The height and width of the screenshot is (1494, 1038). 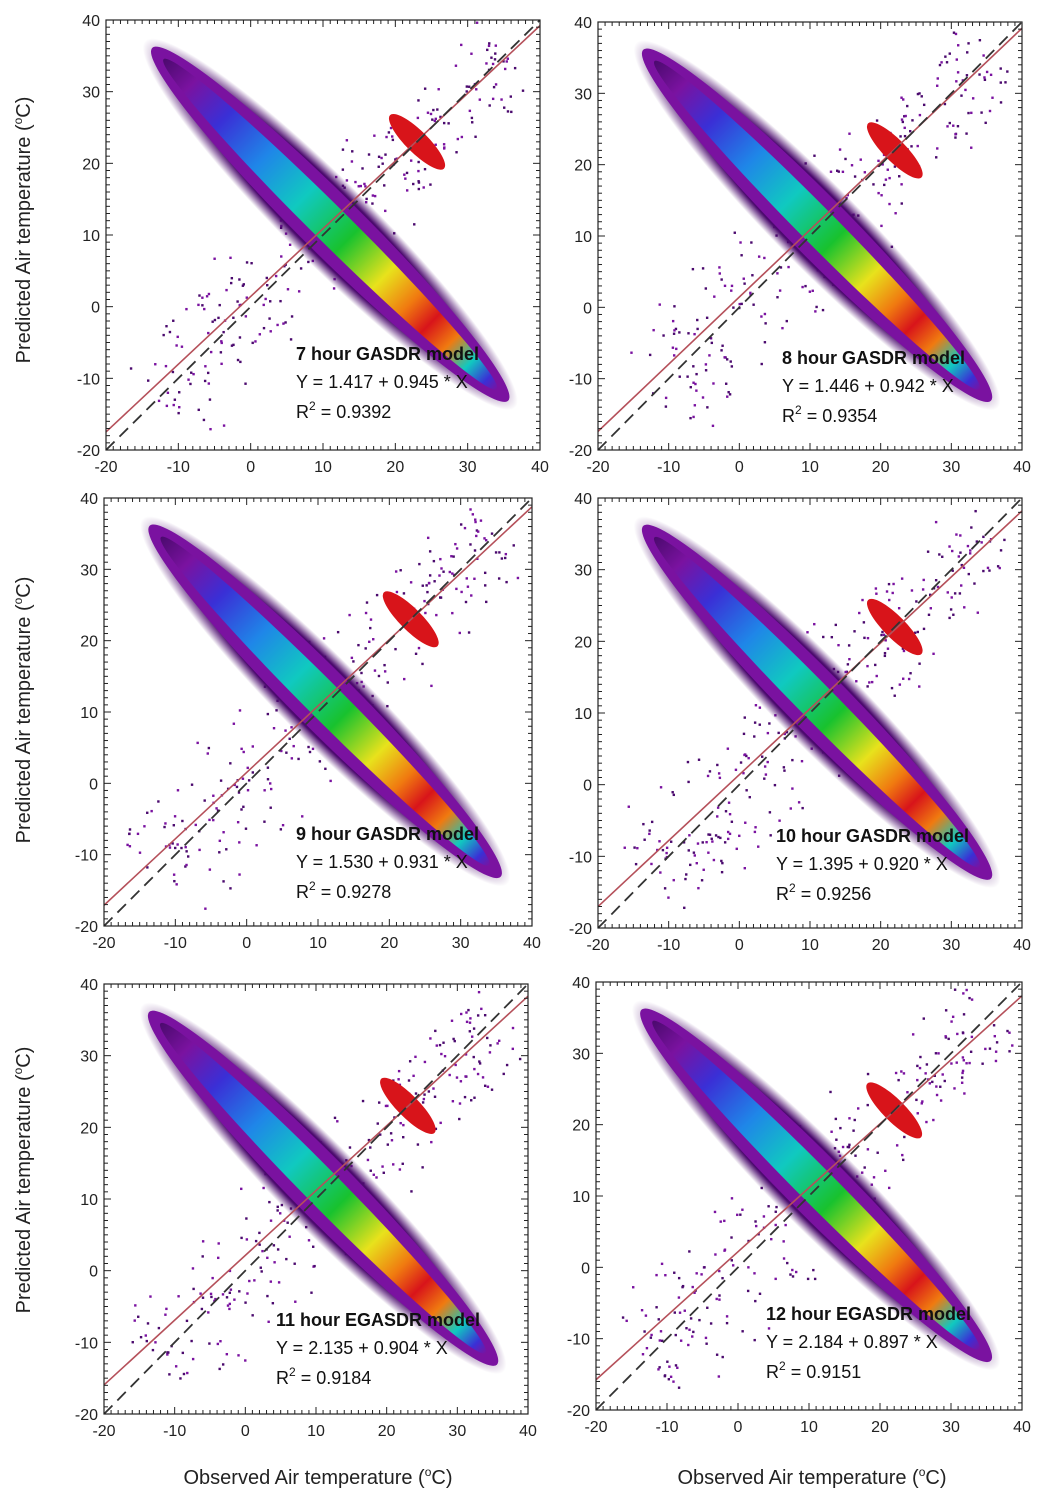 What do you see at coordinates (532, 943) in the screenshot?
I see `x-tick-label: 40` at bounding box center [532, 943].